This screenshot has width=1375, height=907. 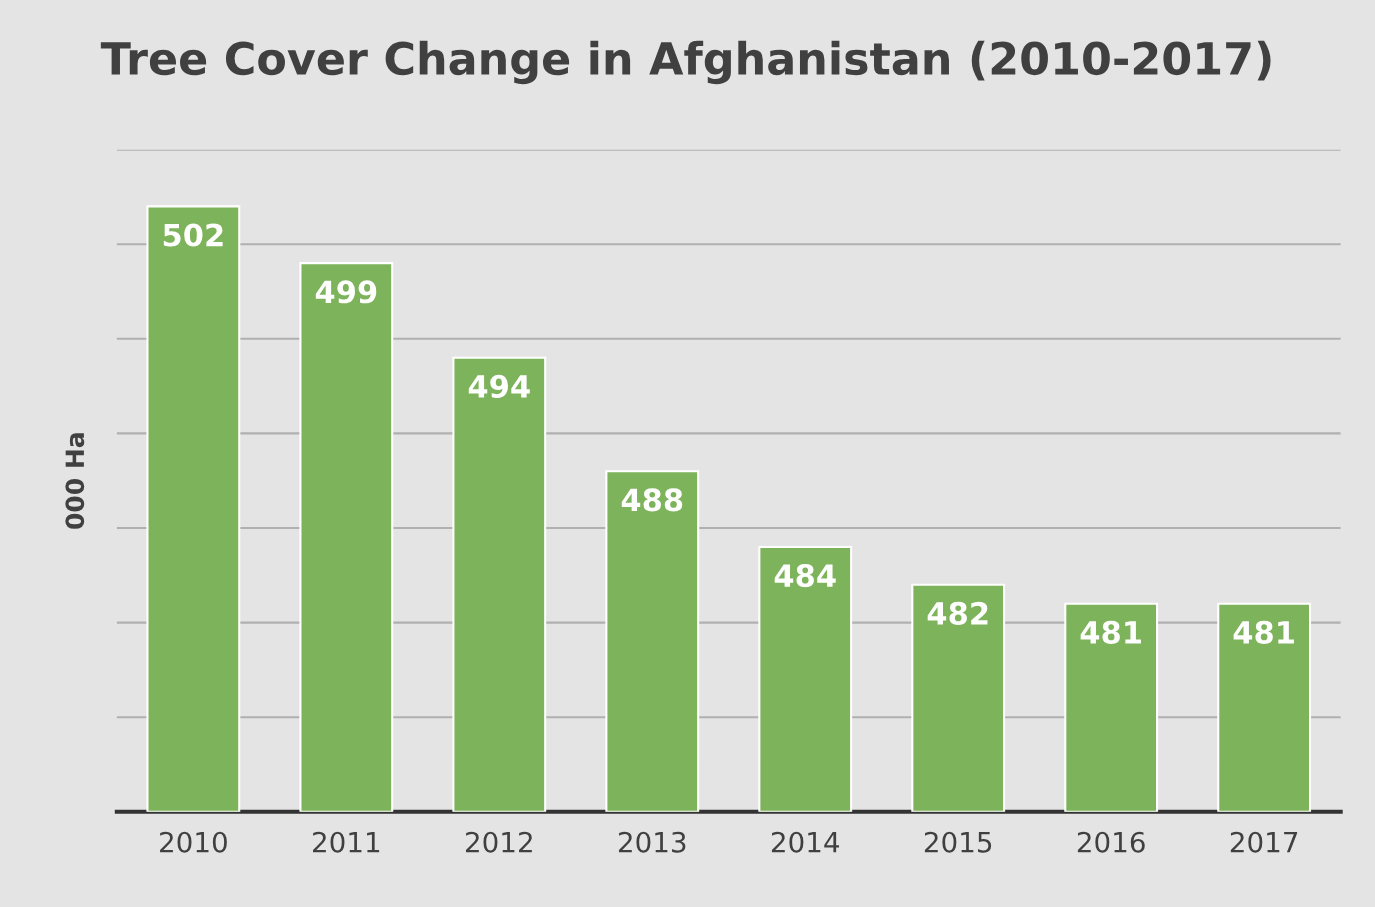 What do you see at coordinates (346, 292) in the screenshot?
I see `data-label: 499` at bounding box center [346, 292].